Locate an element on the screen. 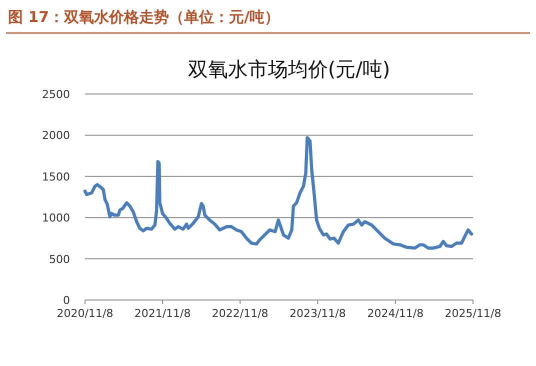 The height and width of the screenshot is (366, 536). y-tick-label: 1000 is located at coordinates (56, 218).